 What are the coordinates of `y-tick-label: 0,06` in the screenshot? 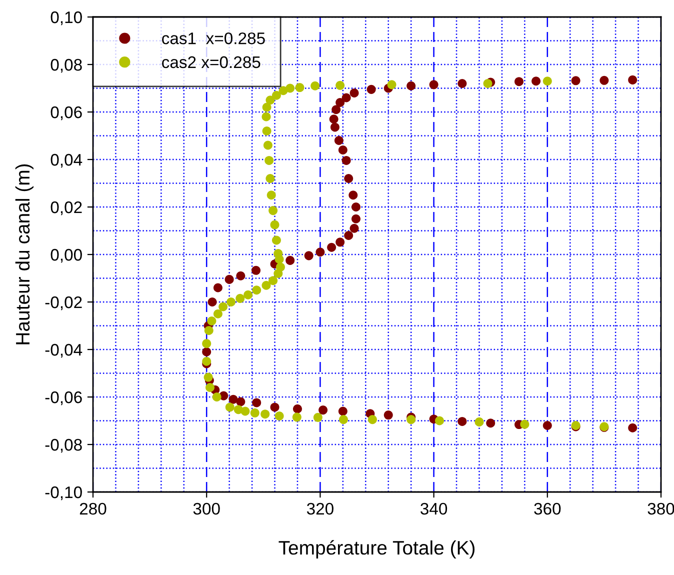 It's located at (66, 113).